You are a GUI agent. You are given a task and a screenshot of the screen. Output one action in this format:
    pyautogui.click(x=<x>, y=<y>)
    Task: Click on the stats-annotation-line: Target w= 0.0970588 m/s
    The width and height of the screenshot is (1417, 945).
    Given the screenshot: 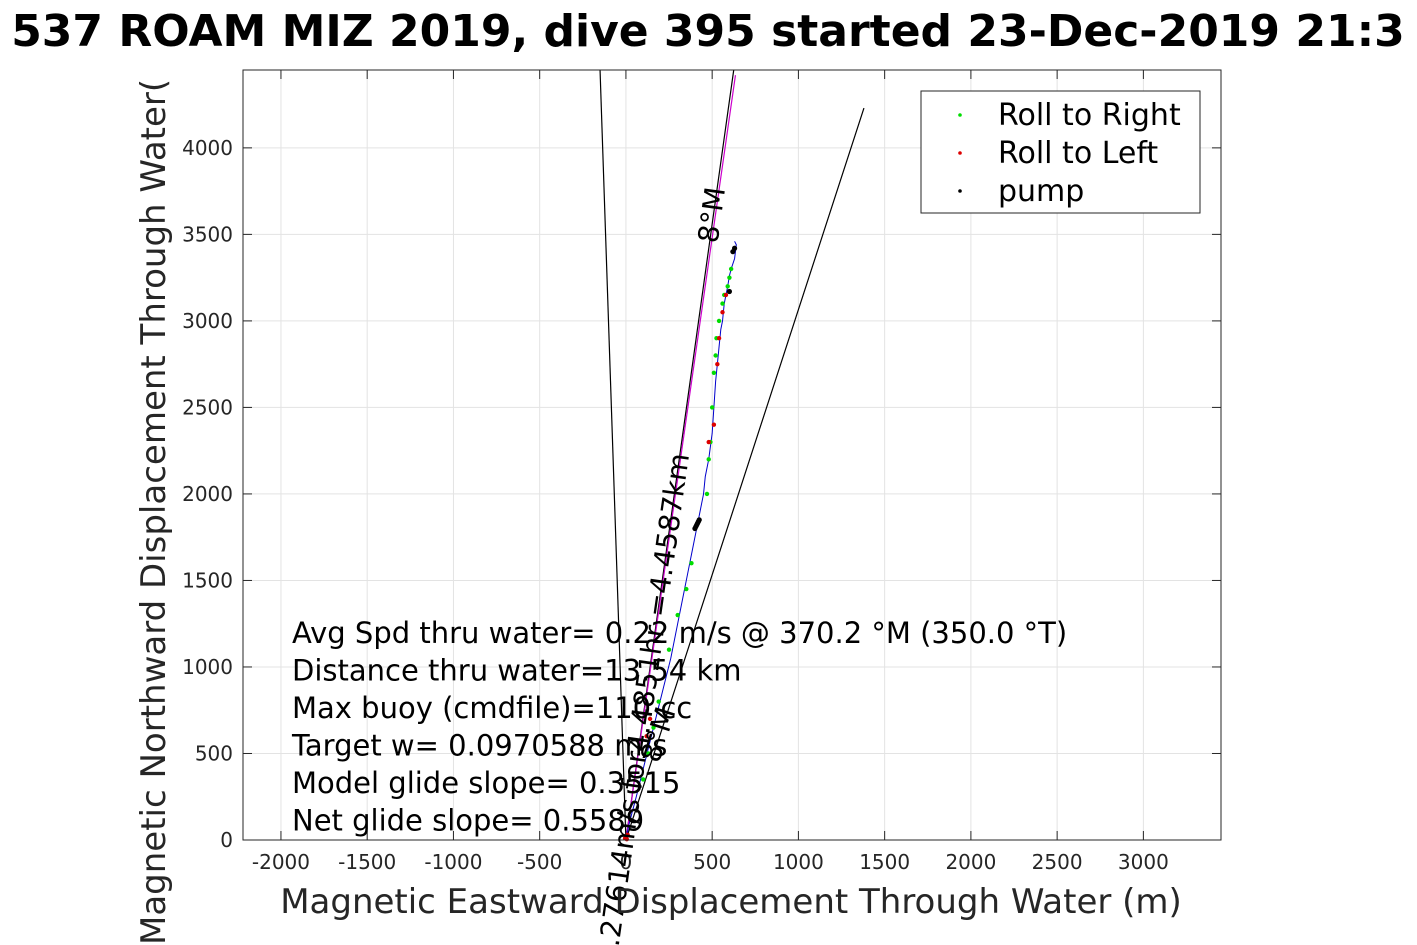 What is the action you would take?
    pyautogui.click(x=479, y=746)
    